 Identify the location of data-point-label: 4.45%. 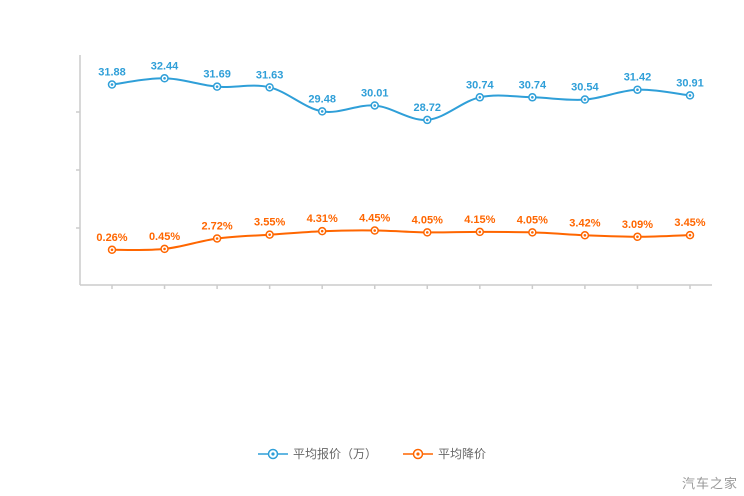
(374, 219).